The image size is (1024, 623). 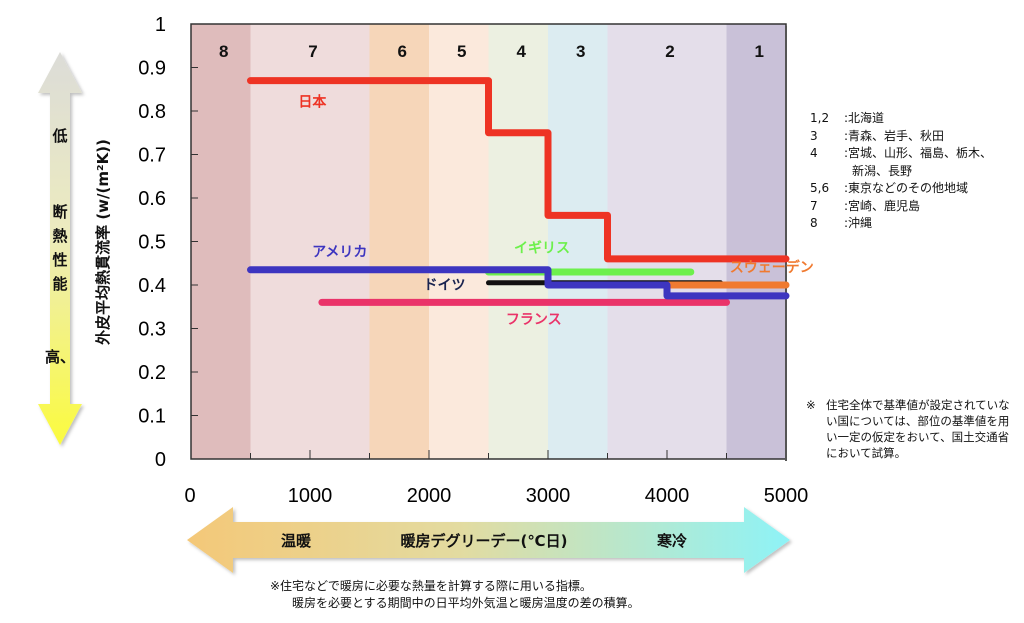 What do you see at coordinates (312, 51) in the screenshot?
I see `zone-label: 7` at bounding box center [312, 51].